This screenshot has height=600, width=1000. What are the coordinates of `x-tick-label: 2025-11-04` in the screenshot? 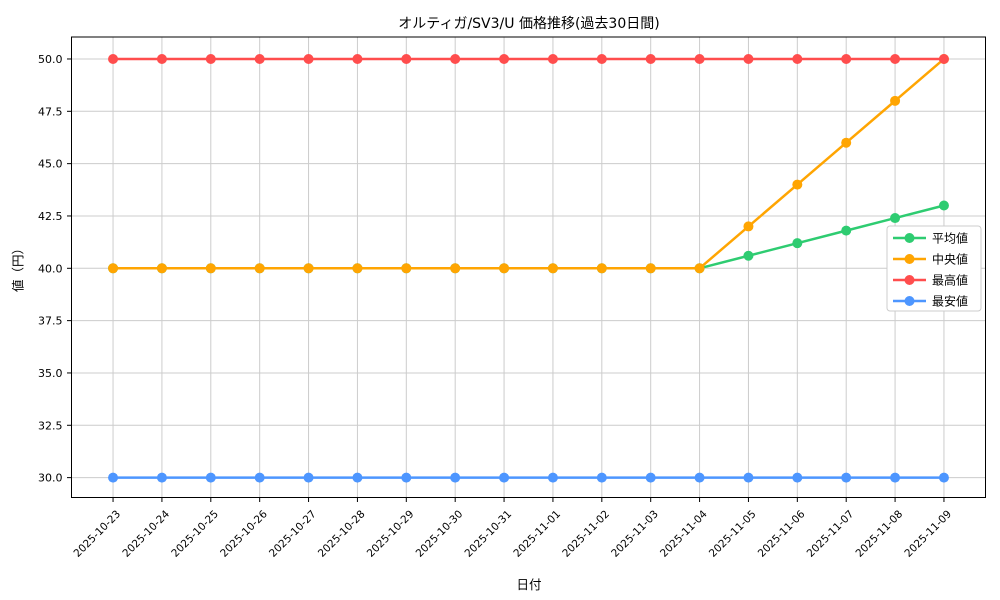 It's located at (684, 534).